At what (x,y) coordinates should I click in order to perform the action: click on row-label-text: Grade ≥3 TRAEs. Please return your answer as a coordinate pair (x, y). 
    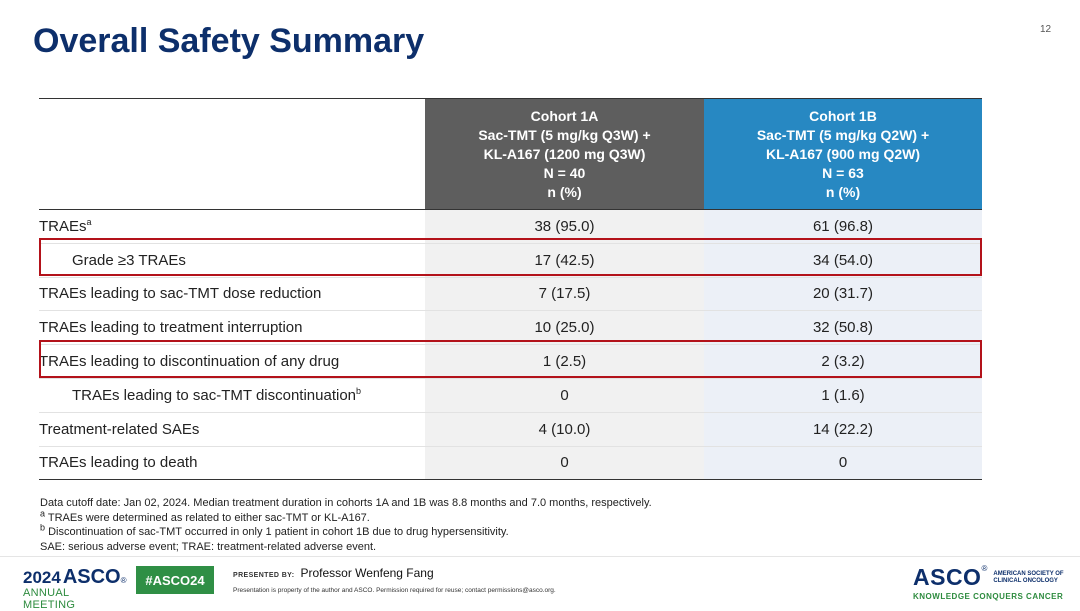
    Looking at the image, I should click on (129, 260).